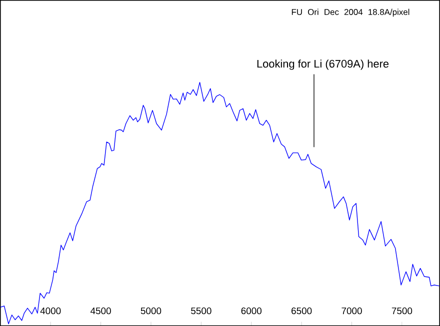 The height and width of the screenshot is (326, 440). Describe the element at coordinates (402, 310) in the screenshot. I see `x-tick-label: 7500` at that location.